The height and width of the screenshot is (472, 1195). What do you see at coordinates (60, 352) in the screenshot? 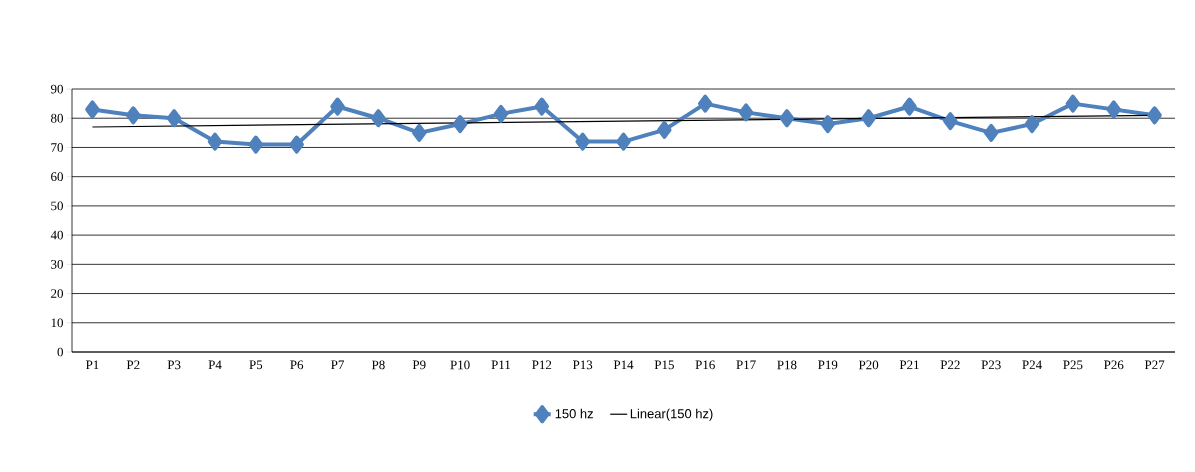
I see `y-tick-label: 0` at bounding box center [60, 352].